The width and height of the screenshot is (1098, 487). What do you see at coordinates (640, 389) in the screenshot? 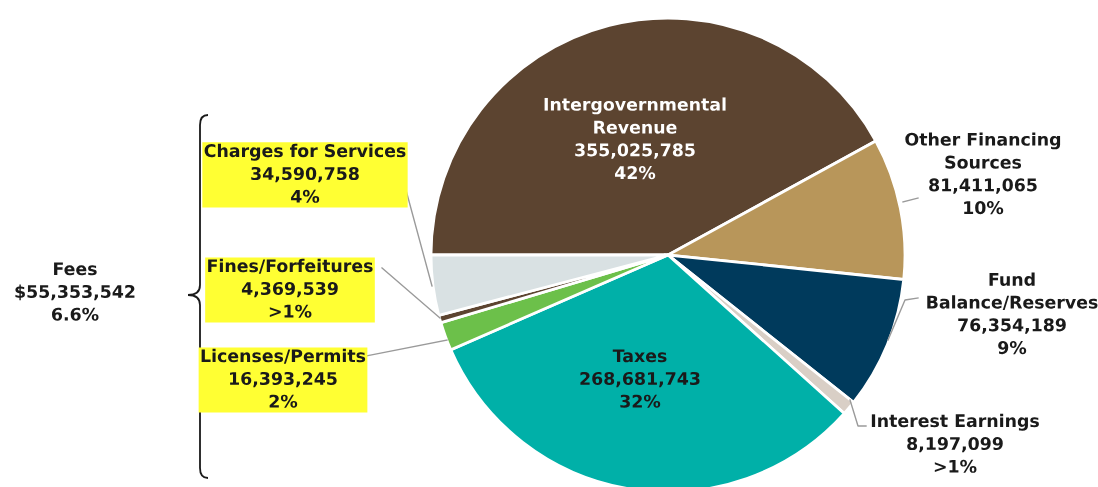
I see `data-label: 268,681,743 32%` at bounding box center [640, 389].